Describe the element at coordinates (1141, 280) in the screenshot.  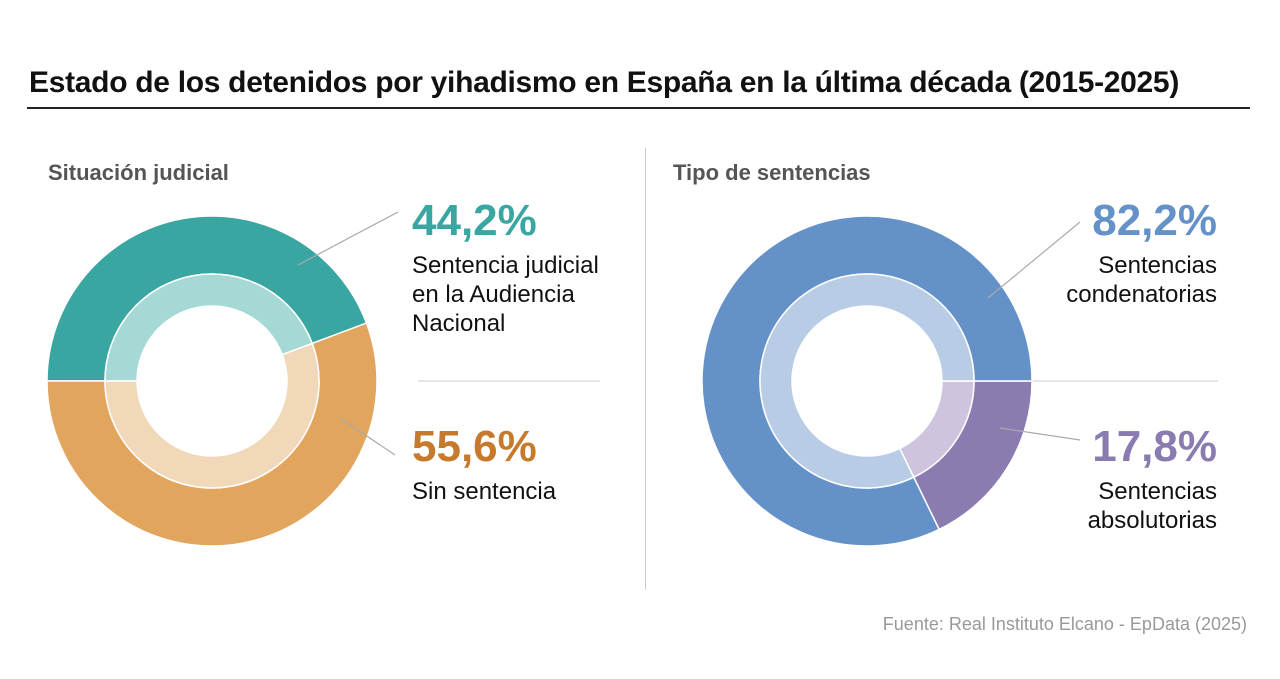
I see `slice-label-condenatorias: Sentencias condenatorias` at that location.